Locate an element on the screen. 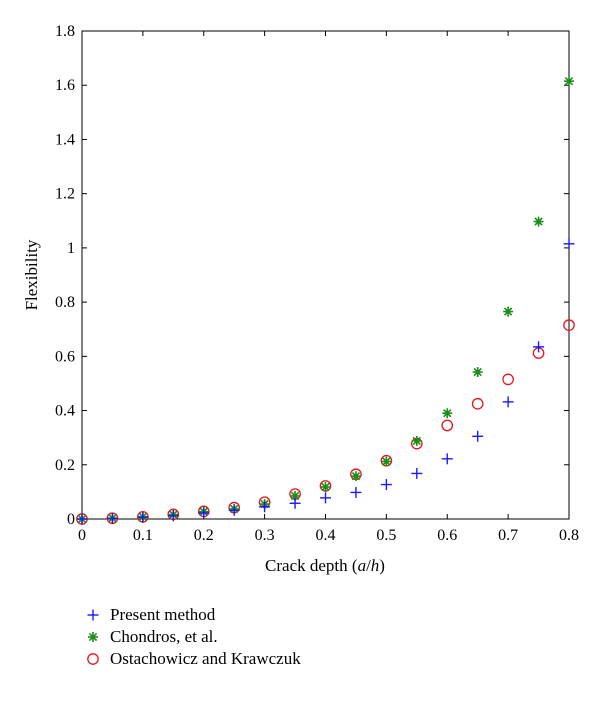 The image size is (600, 701). x-axis-title-h: h is located at coordinates (375, 565).